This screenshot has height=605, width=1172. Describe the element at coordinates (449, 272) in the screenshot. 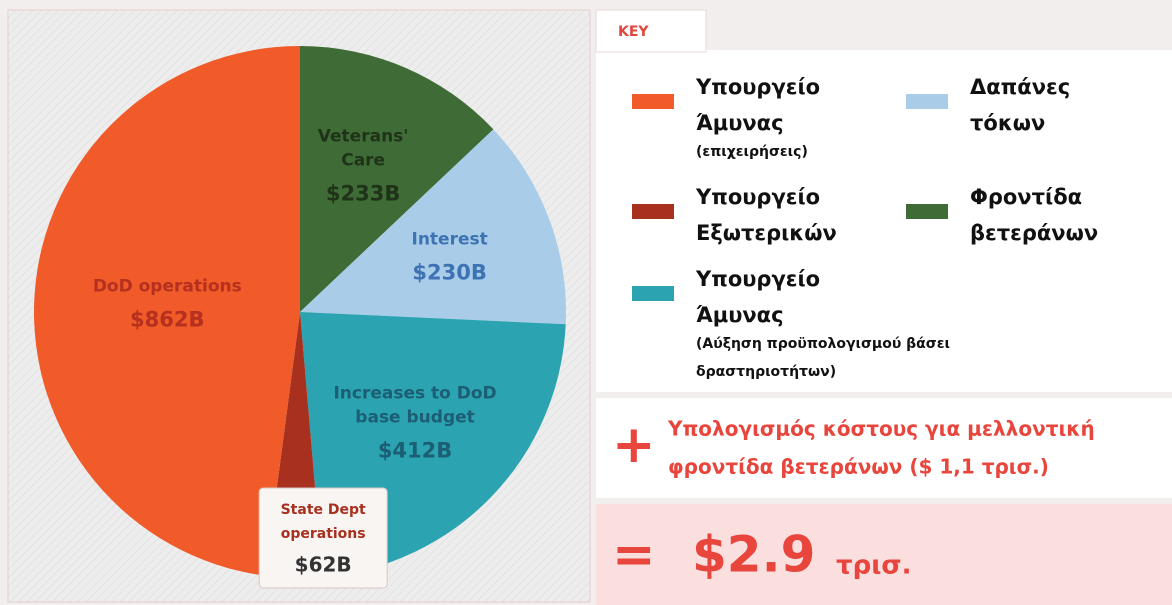

I see `slice-value-label: $230B` at that location.